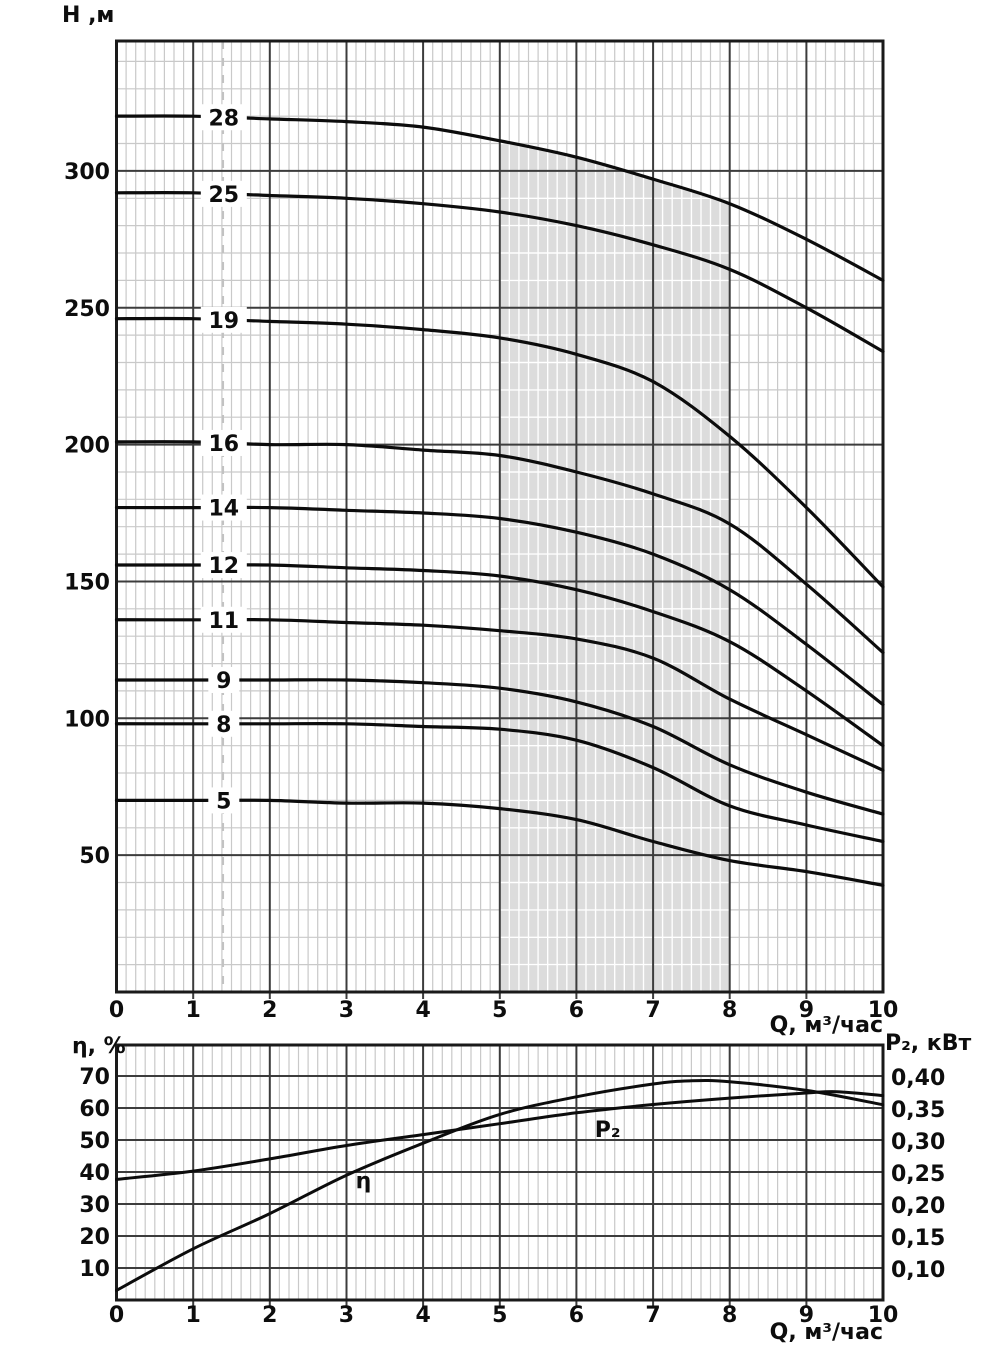  I want to click on x-tick-bottom-7: 7, so click(652, 1315).